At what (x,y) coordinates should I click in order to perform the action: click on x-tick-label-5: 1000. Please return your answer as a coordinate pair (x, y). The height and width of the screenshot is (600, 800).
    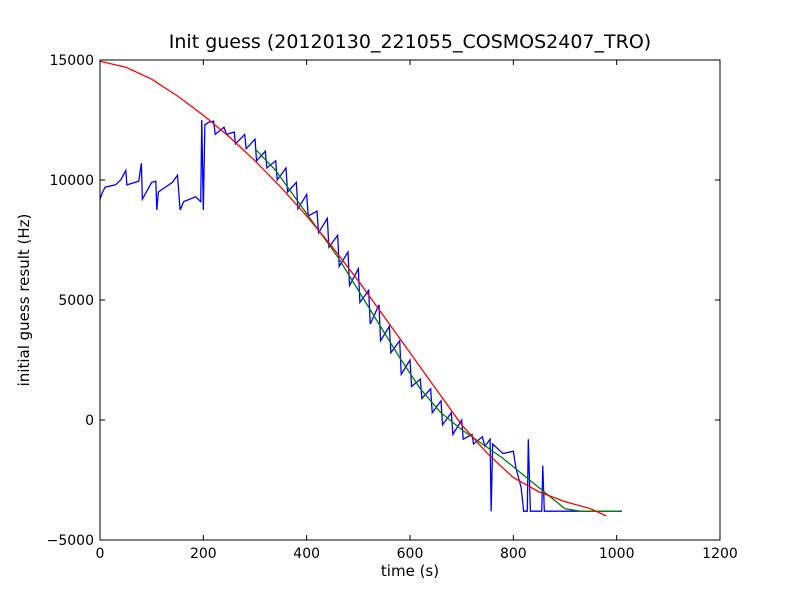
    Looking at the image, I should click on (617, 554).